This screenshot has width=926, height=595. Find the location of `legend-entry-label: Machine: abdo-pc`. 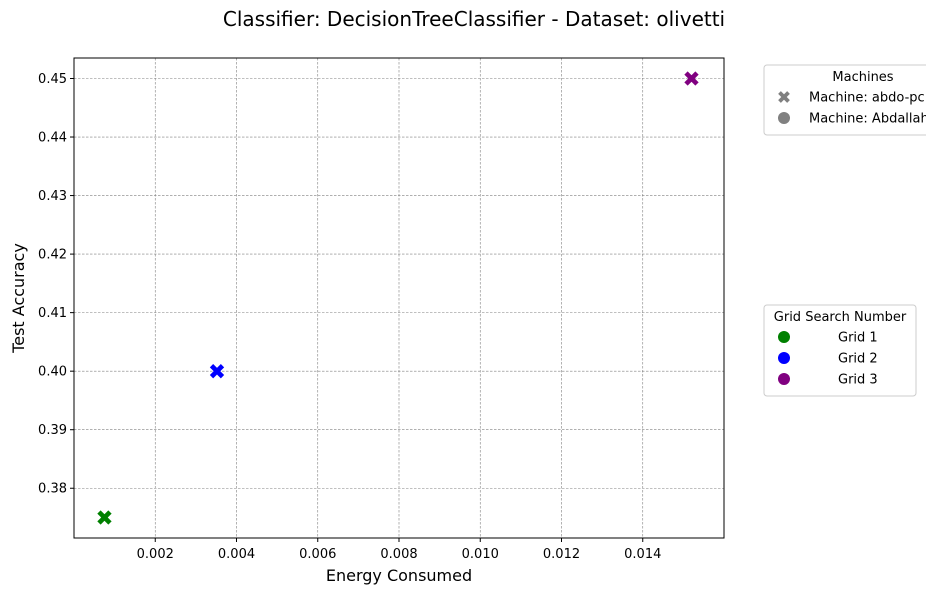

legend-entry-label: Machine: abdo-pc is located at coordinates (867, 98).